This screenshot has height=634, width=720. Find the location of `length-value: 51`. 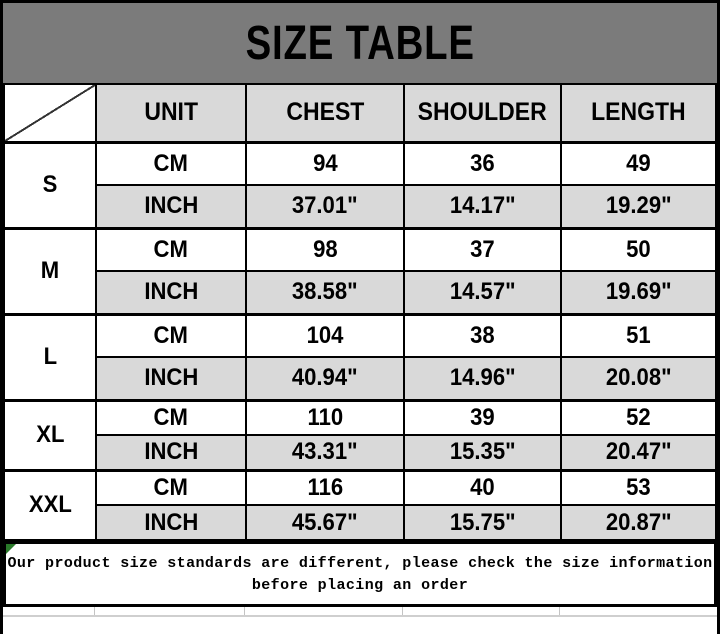

length-value: 51 is located at coordinates (638, 335).